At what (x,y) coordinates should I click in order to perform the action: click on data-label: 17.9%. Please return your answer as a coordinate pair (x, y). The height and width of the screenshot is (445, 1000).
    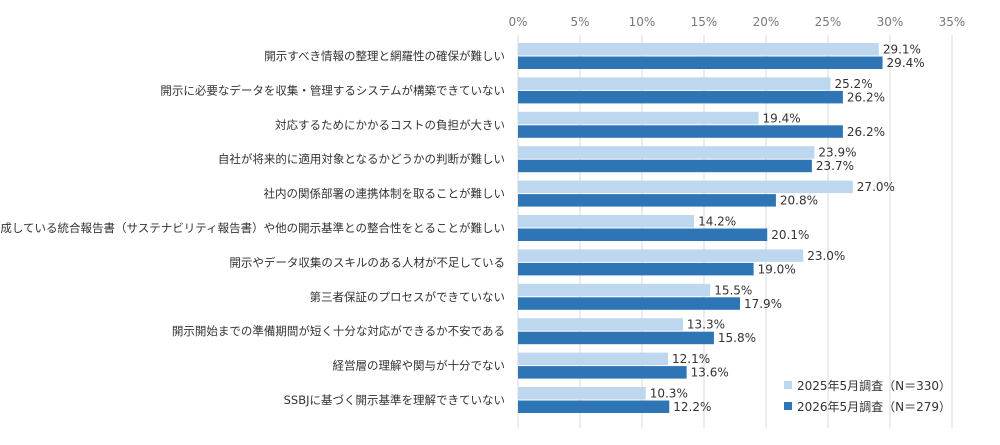
    Looking at the image, I should click on (763, 304).